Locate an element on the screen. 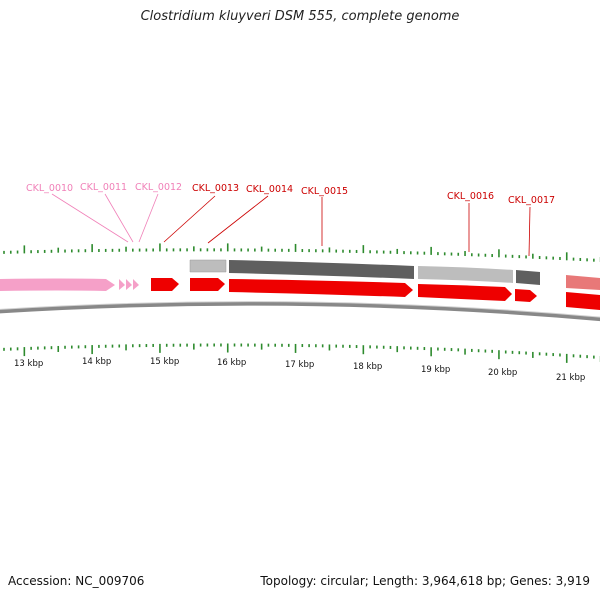  gene-label: CKL_0015 is located at coordinates (324, 191).